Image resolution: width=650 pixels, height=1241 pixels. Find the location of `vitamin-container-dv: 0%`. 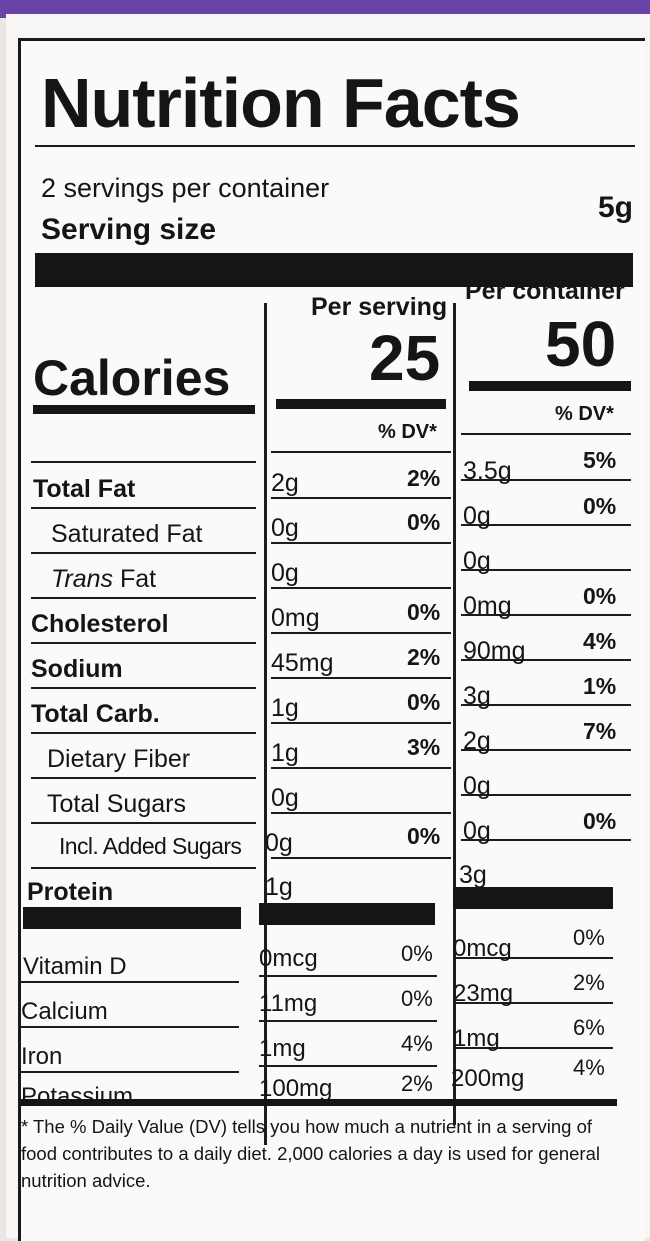

vitamin-container-dv: 0% is located at coordinates (589, 937).